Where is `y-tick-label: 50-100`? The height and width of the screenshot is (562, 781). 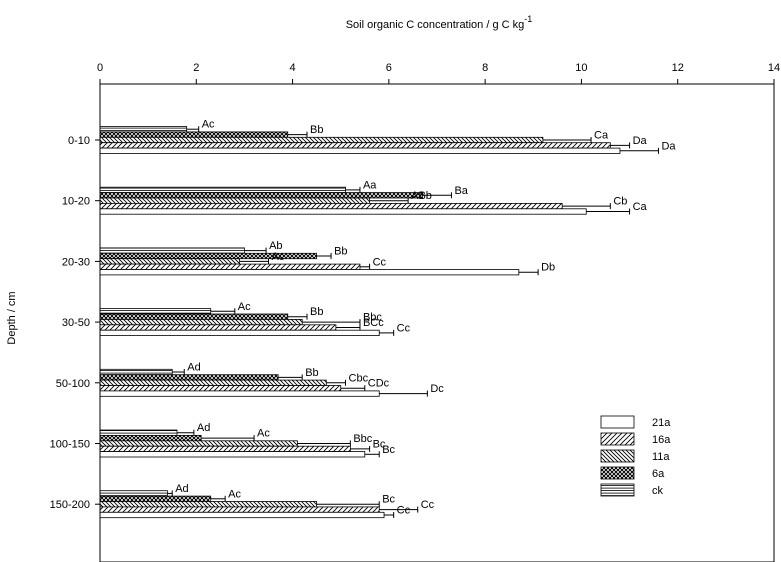
y-tick-label: 50-100 is located at coordinates (73, 384).